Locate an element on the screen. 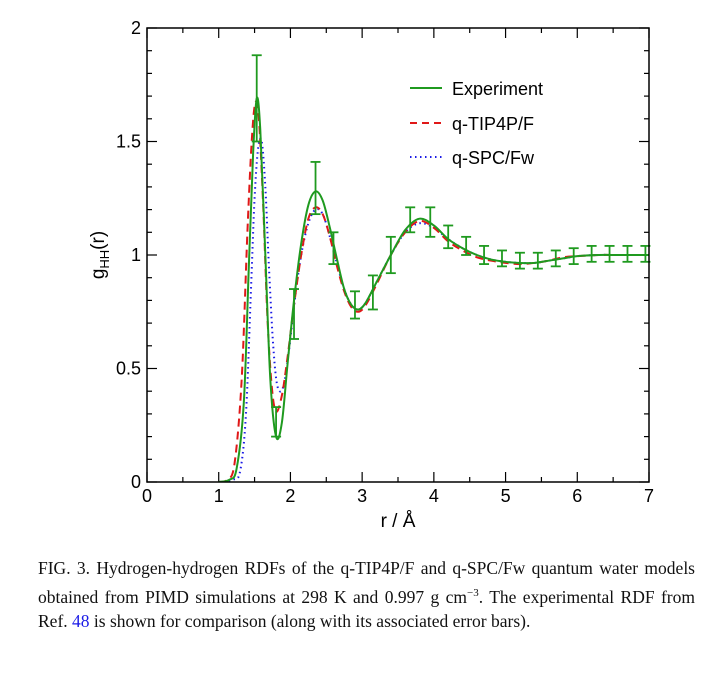 The image size is (717, 684). x-tick-label: 1 is located at coordinates (219, 496).